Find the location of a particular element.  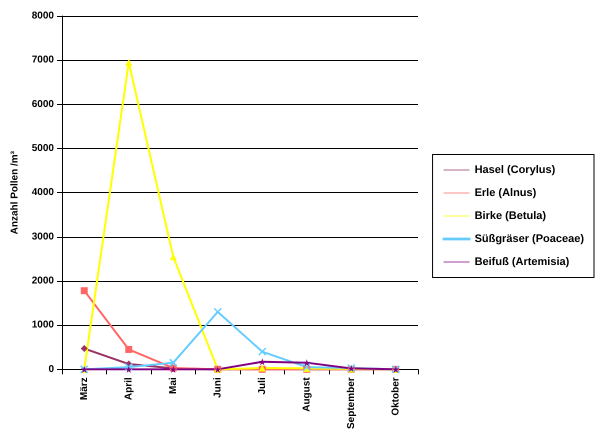

y-tick-label: 8000 is located at coordinates (43, 16).